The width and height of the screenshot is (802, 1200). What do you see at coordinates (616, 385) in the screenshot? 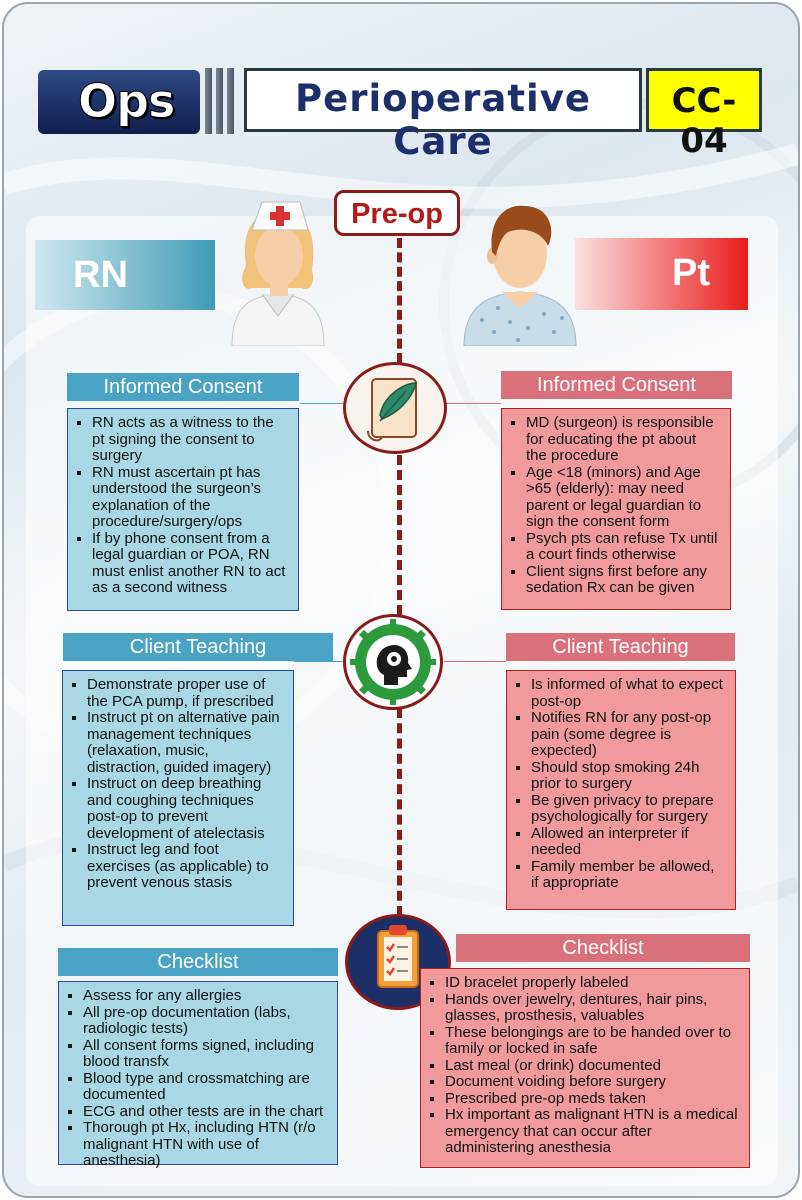
I see `pt-consent-header: Informed Consent` at bounding box center [616, 385].